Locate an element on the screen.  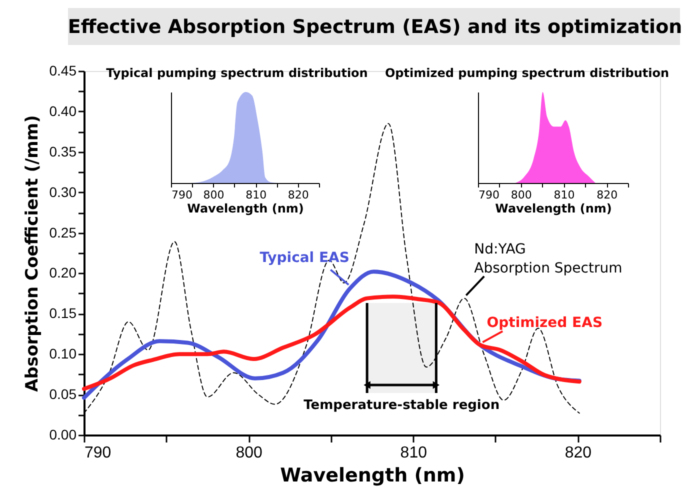
chart-title: Optimized pumping spectrum distribution is located at coordinates (527, 73).